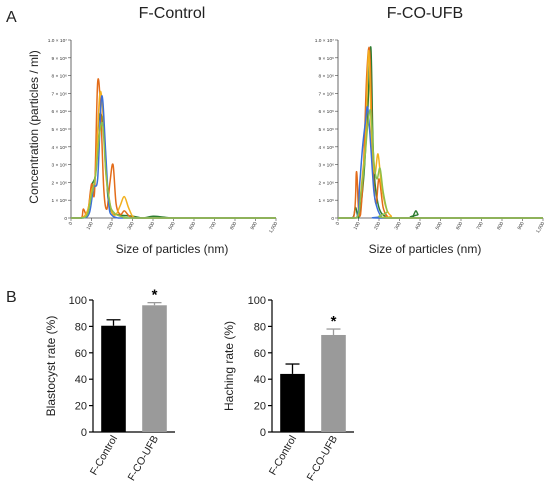 The width and height of the screenshot is (550, 490). What do you see at coordinates (425, 13) in the screenshot?
I see `chart-2-title: F-CO-UFB` at bounding box center [425, 13].